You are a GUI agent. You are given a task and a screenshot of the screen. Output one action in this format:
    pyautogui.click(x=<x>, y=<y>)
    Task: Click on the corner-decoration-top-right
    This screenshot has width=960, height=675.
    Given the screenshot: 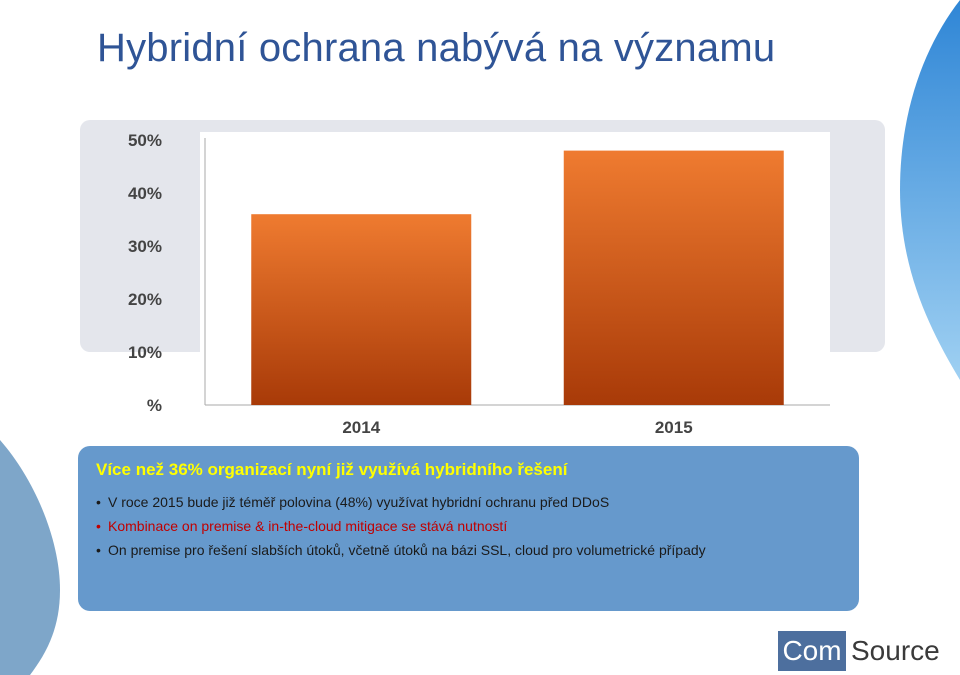 What is the action you would take?
    pyautogui.click(x=930, y=190)
    